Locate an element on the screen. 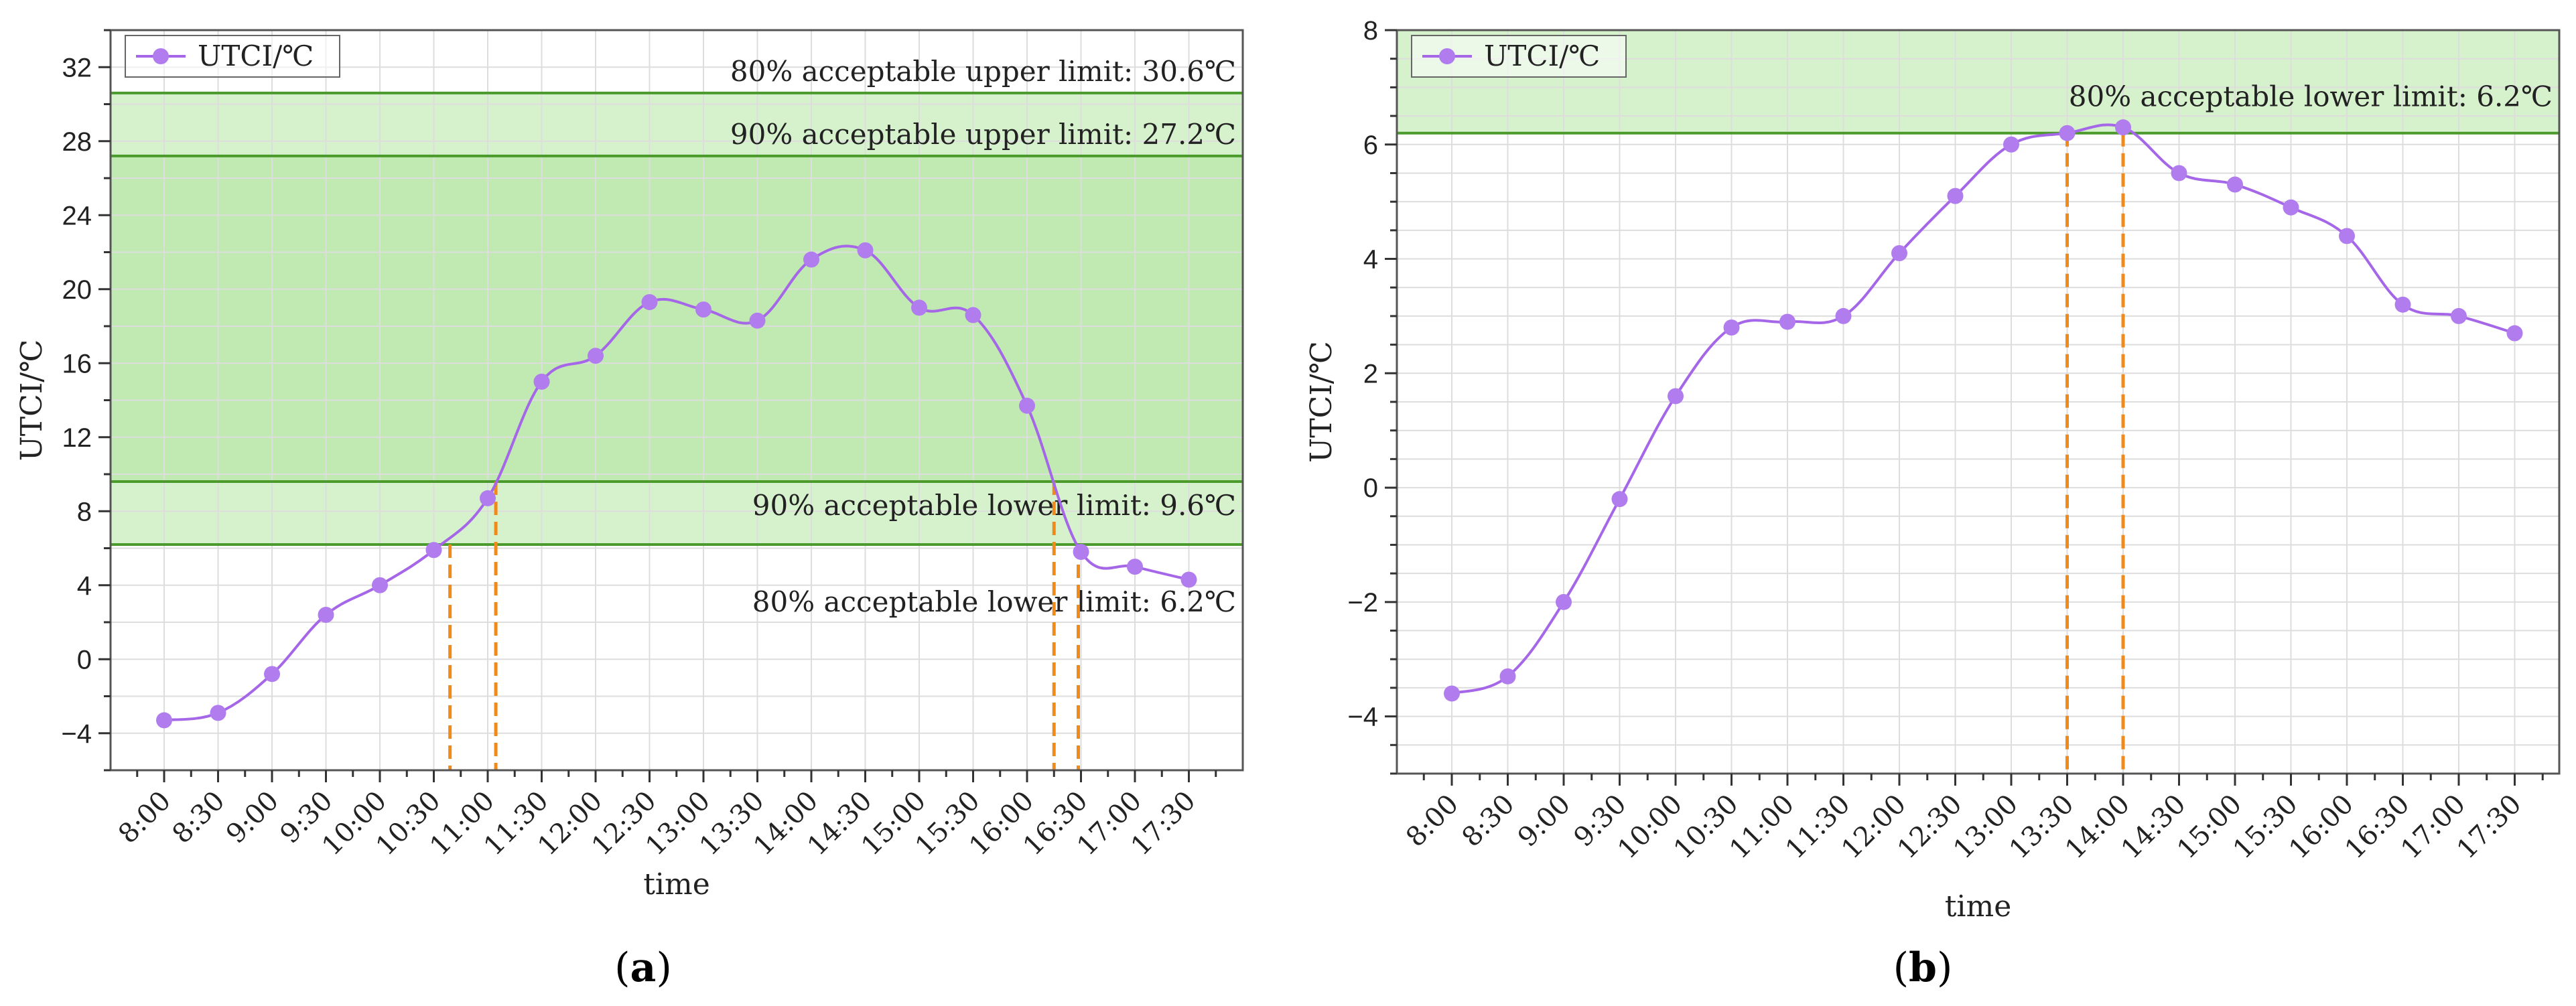  y-tick-label: 32 is located at coordinates (77, 67).